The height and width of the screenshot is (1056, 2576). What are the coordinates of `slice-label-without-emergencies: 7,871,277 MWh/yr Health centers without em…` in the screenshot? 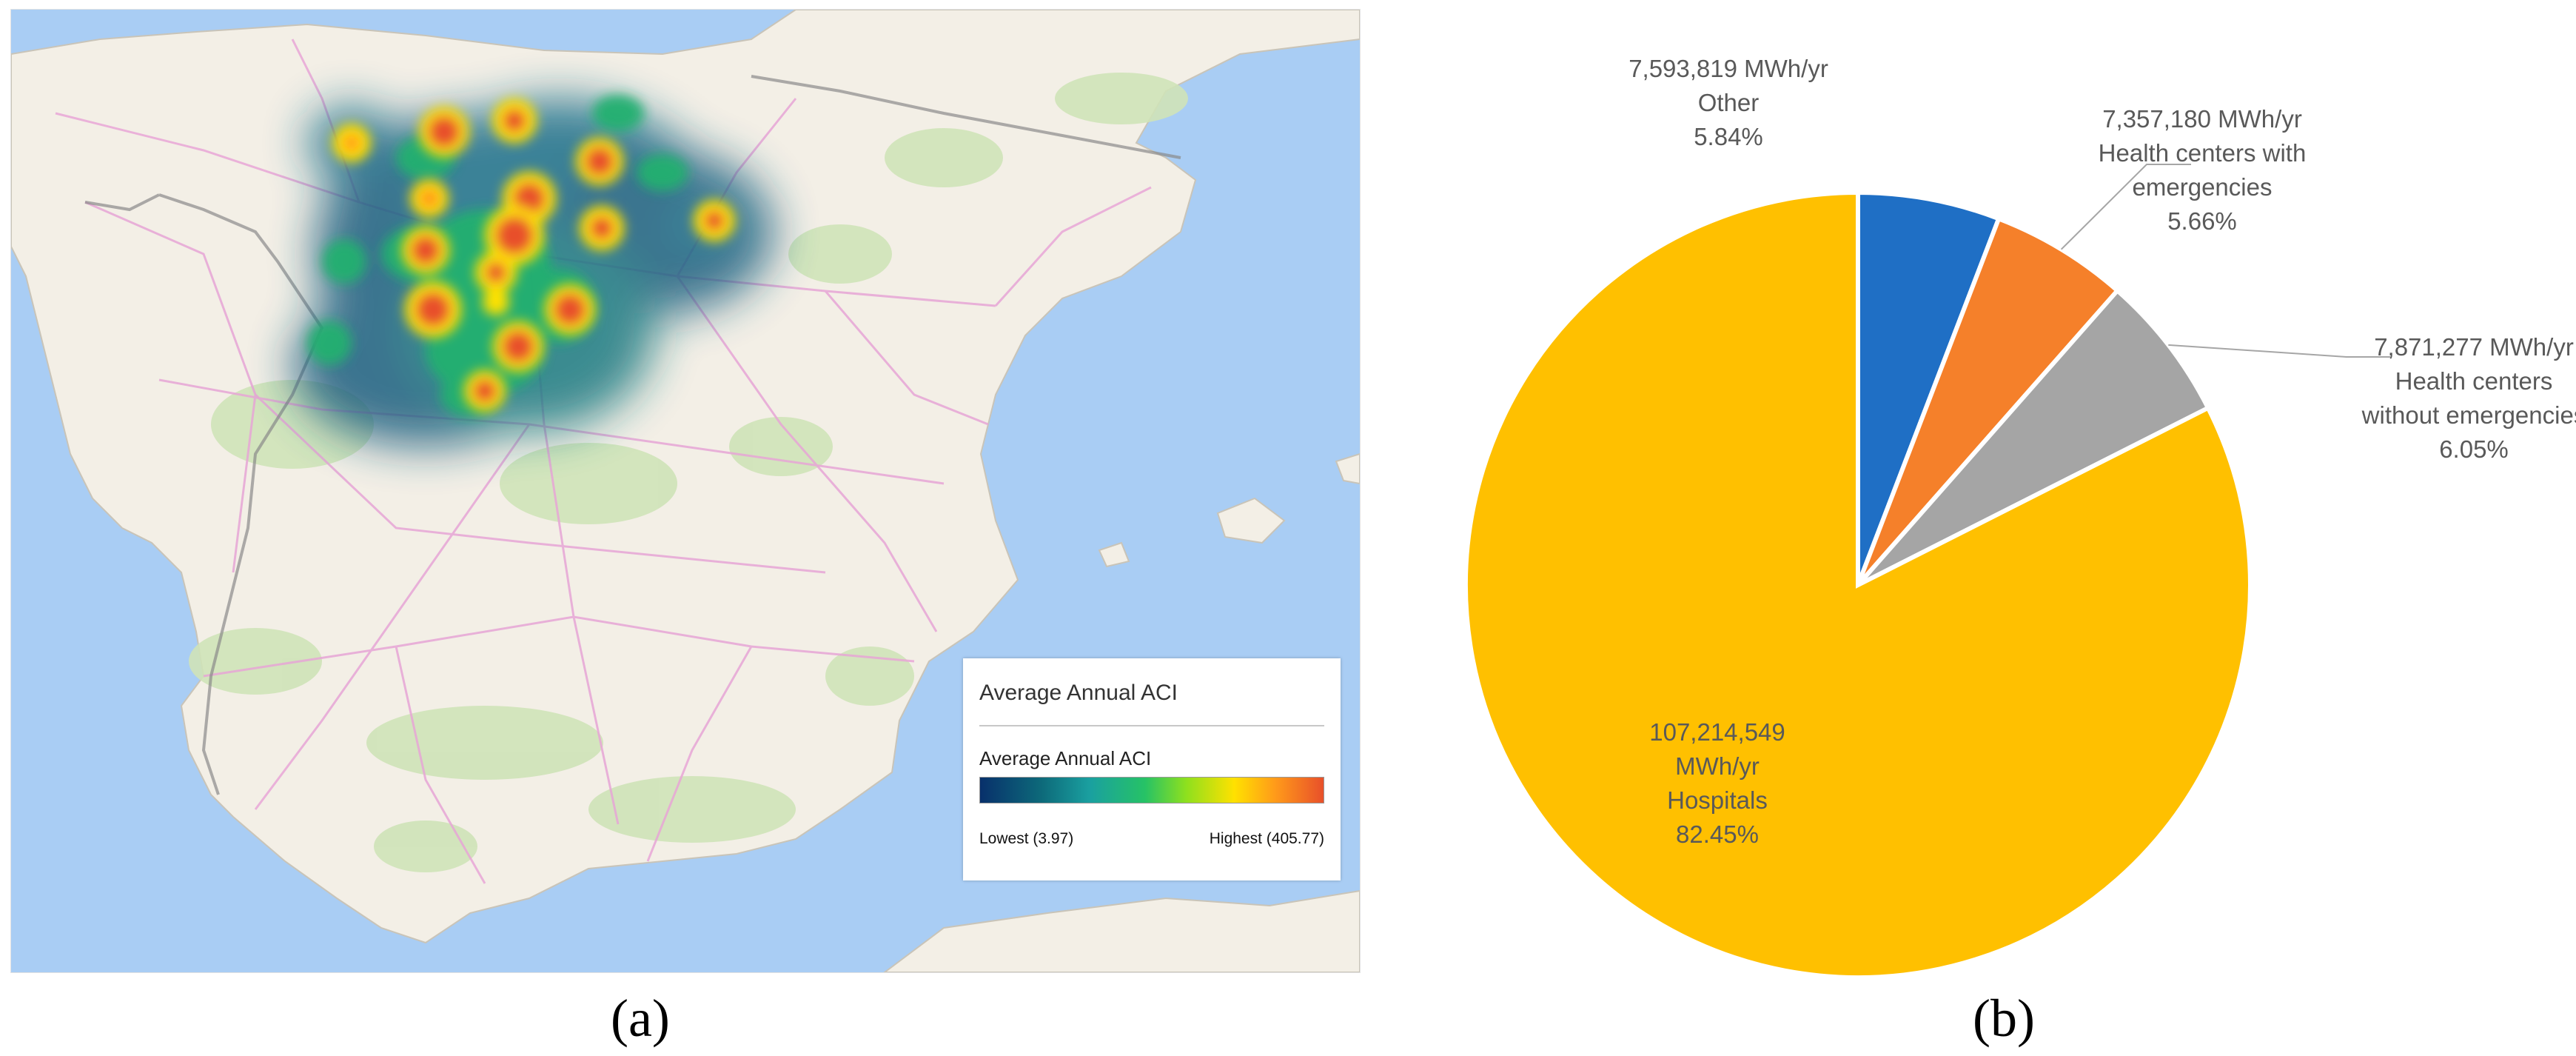 It's located at (2468, 398).